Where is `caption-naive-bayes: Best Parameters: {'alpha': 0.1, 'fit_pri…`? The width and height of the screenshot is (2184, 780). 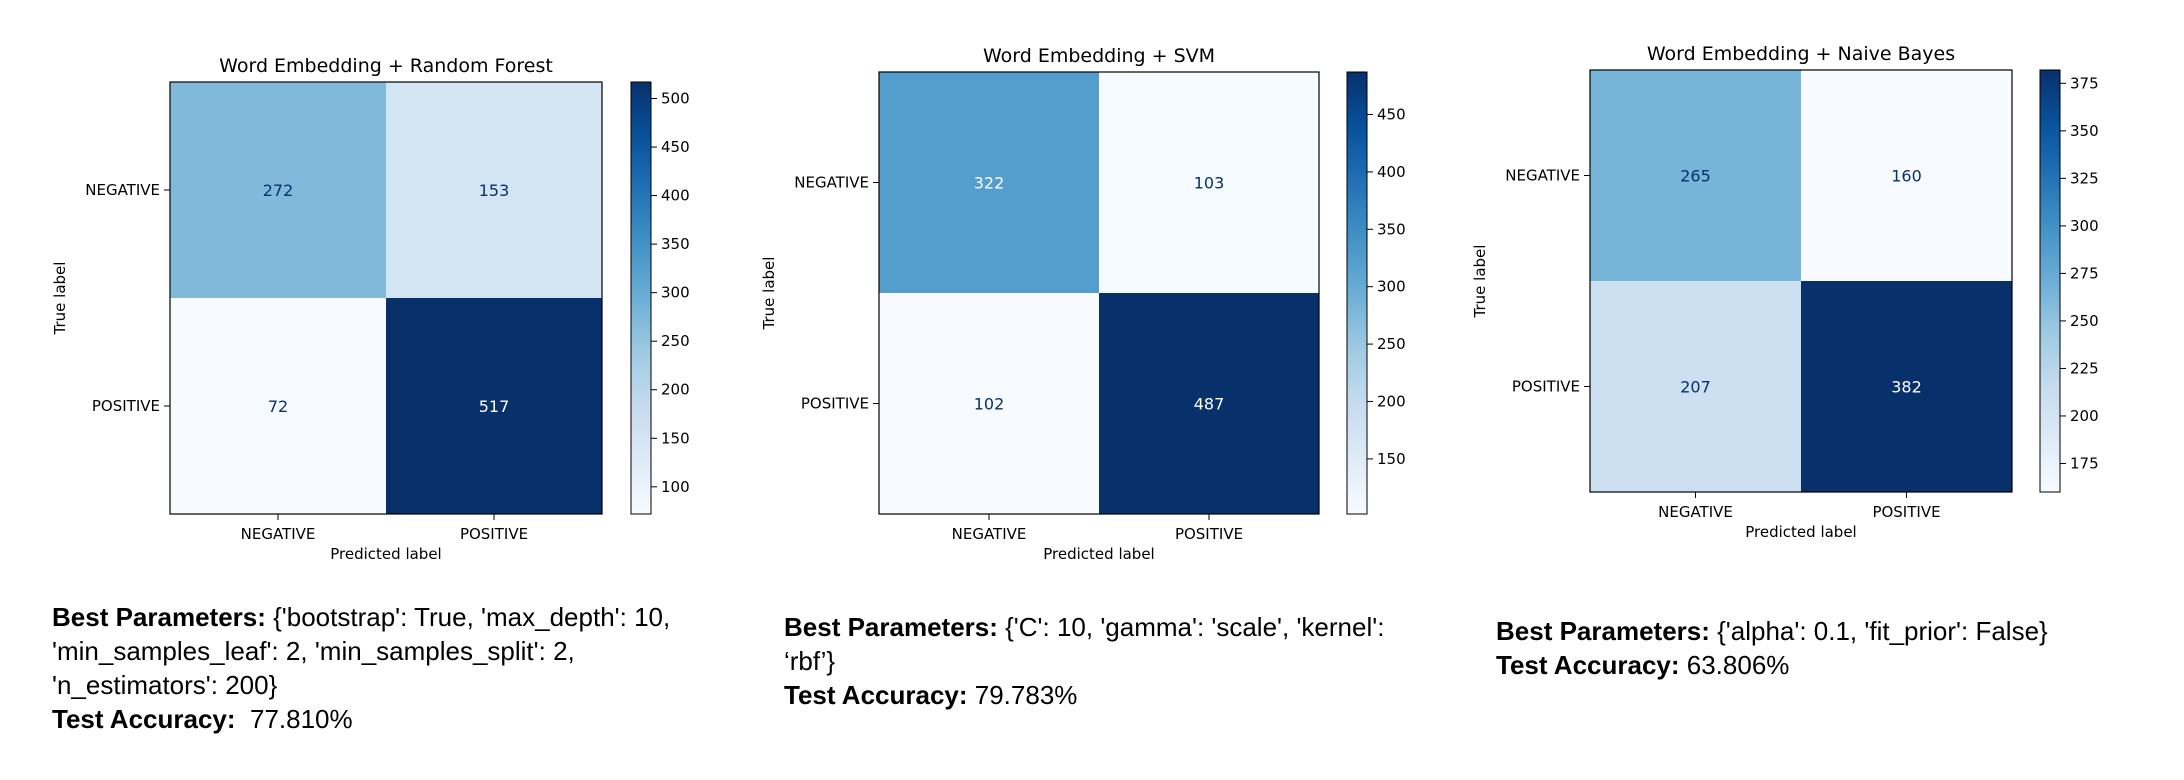
caption-naive-bayes: Best Parameters: {'alpha': 0.1, 'fit_pri… is located at coordinates (1826, 648).